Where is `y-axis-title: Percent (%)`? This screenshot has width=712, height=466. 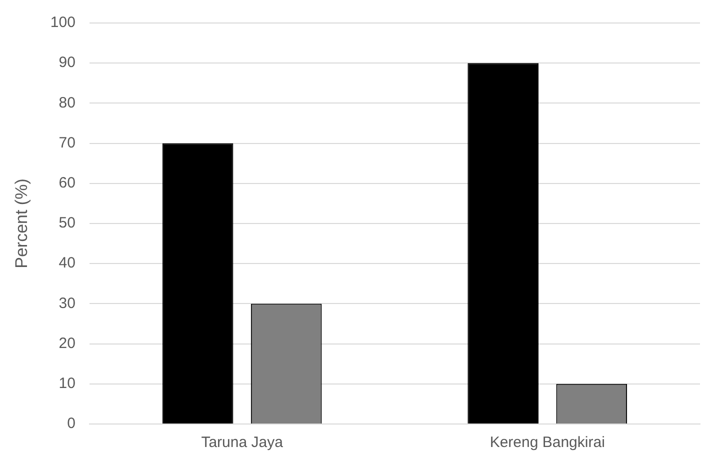 y-axis-title: Percent (%) is located at coordinates (21, 223).